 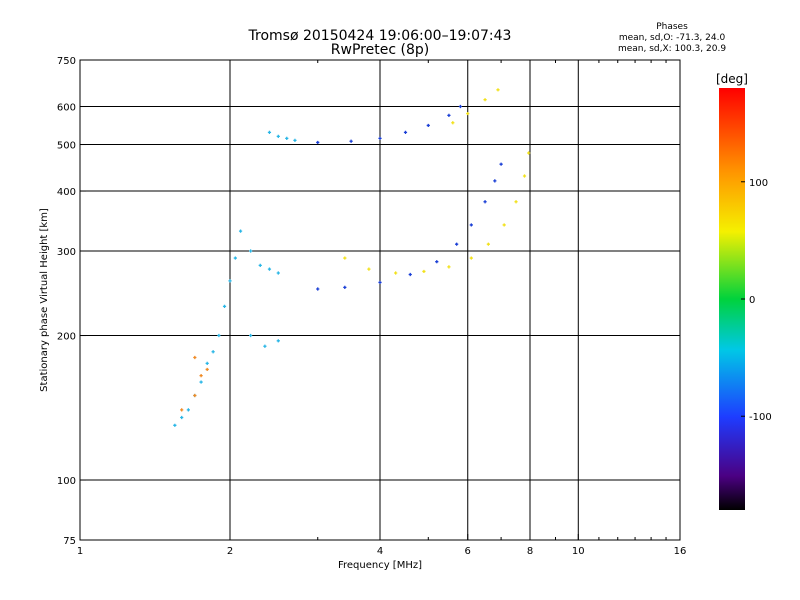 I want to click on chart-title-line2: RwPretec (8p), so click(x=380, y=50).